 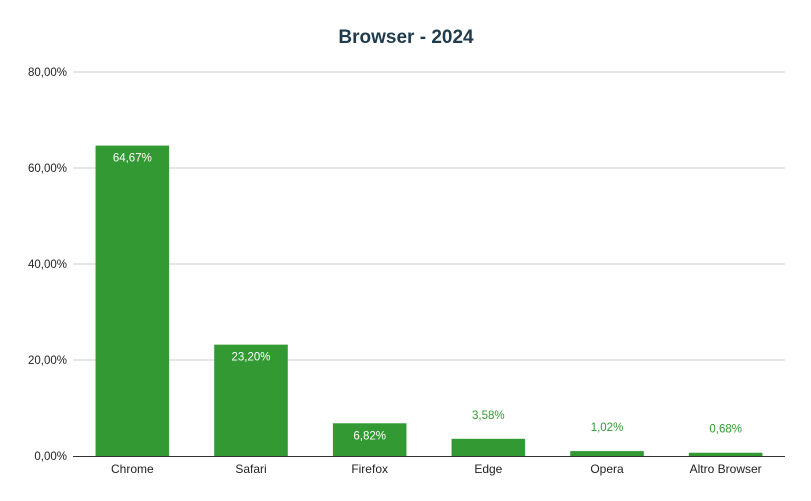 What do you see at coordinates (607, 453) in the screenshot?
I see `bar-opera` at bounding box center [607, 453].